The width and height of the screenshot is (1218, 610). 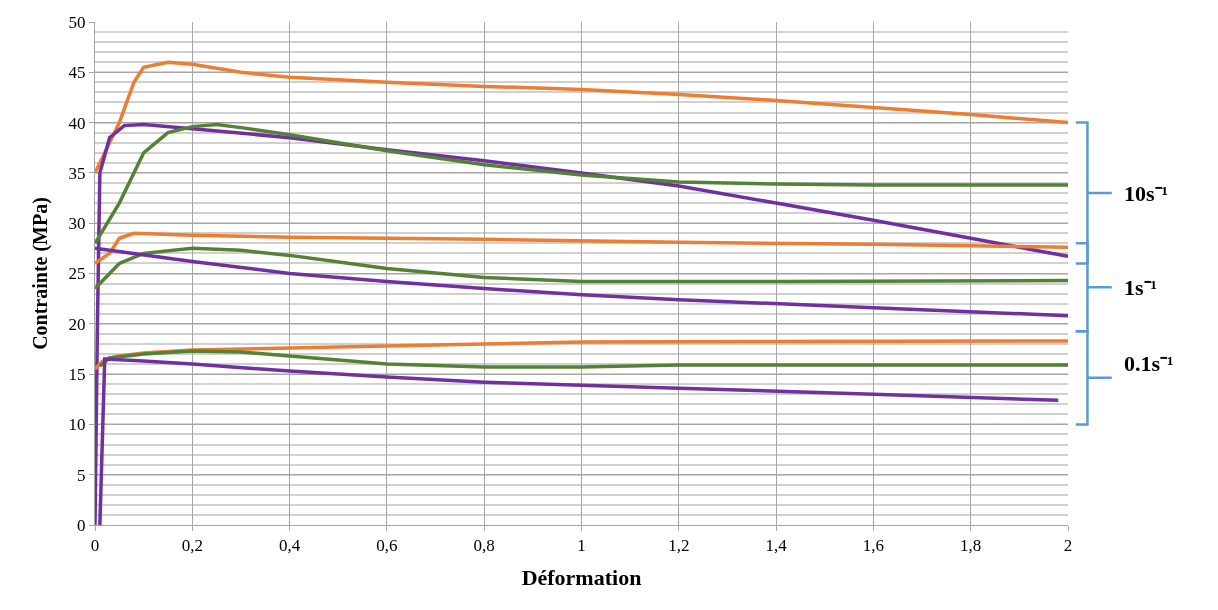 What do you see at coordinates (95, 546) in the screenshot?
I see `x-tick-label: 0` at bounding box center [95, 546].